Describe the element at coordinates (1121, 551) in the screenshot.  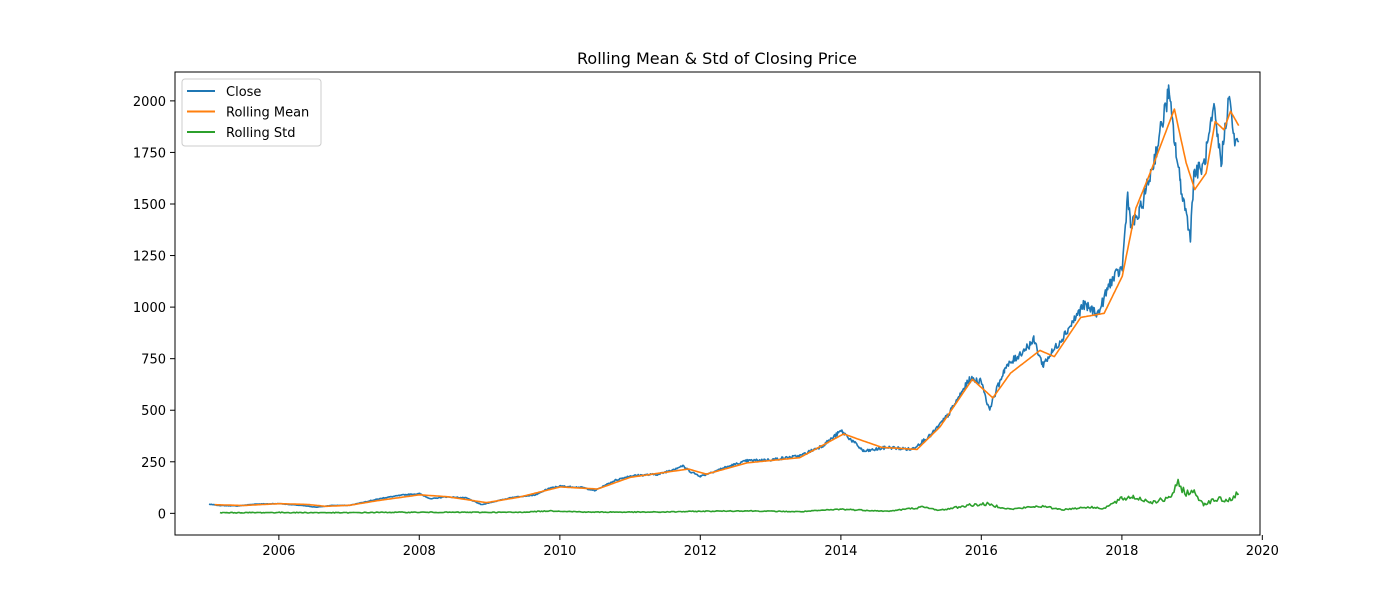
I see `x-tick-label: 2018` at that location.